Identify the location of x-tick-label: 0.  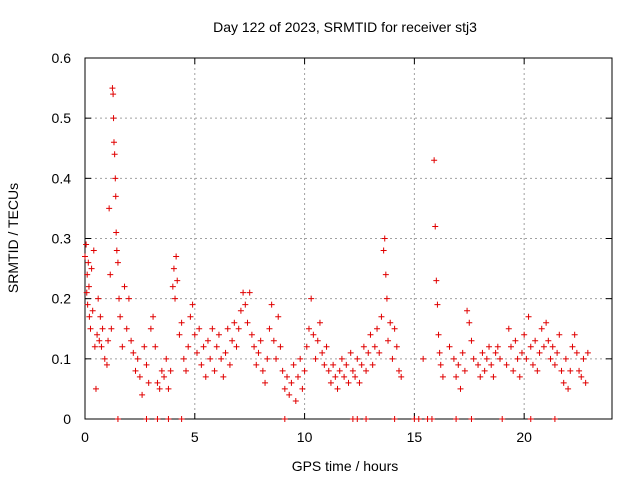
(85, 437).